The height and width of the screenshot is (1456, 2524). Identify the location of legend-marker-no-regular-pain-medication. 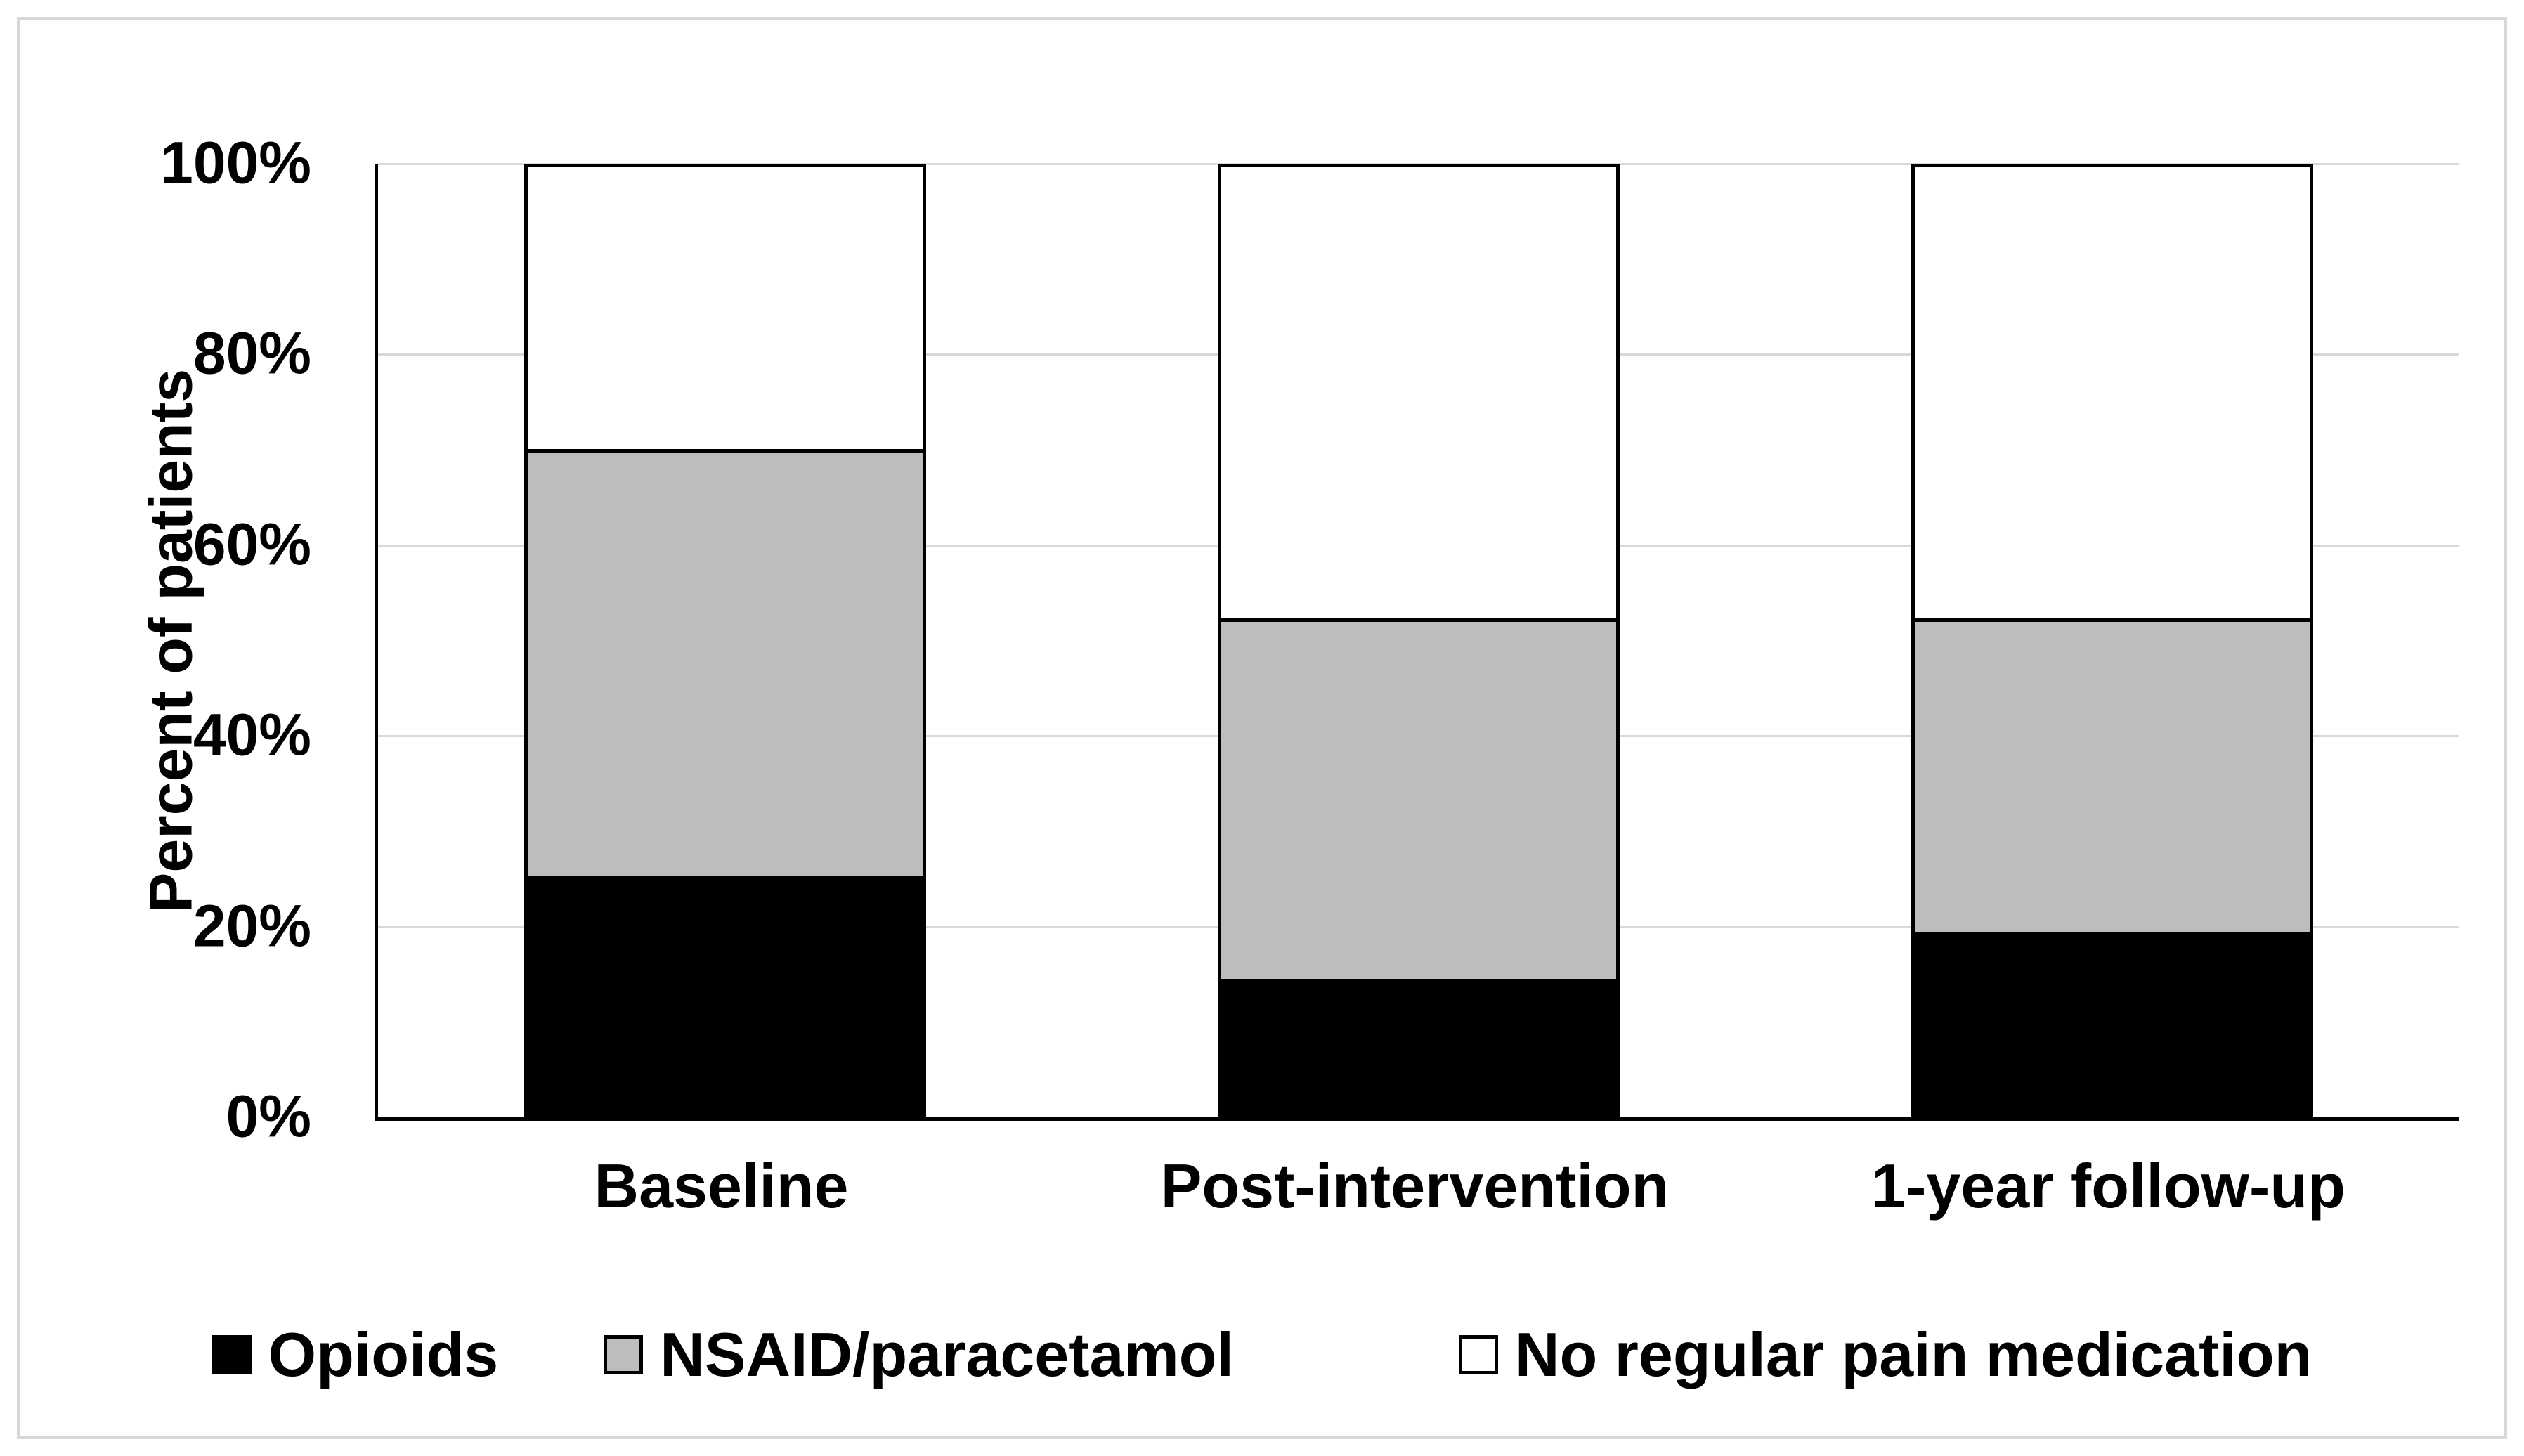
(1478, 1355).